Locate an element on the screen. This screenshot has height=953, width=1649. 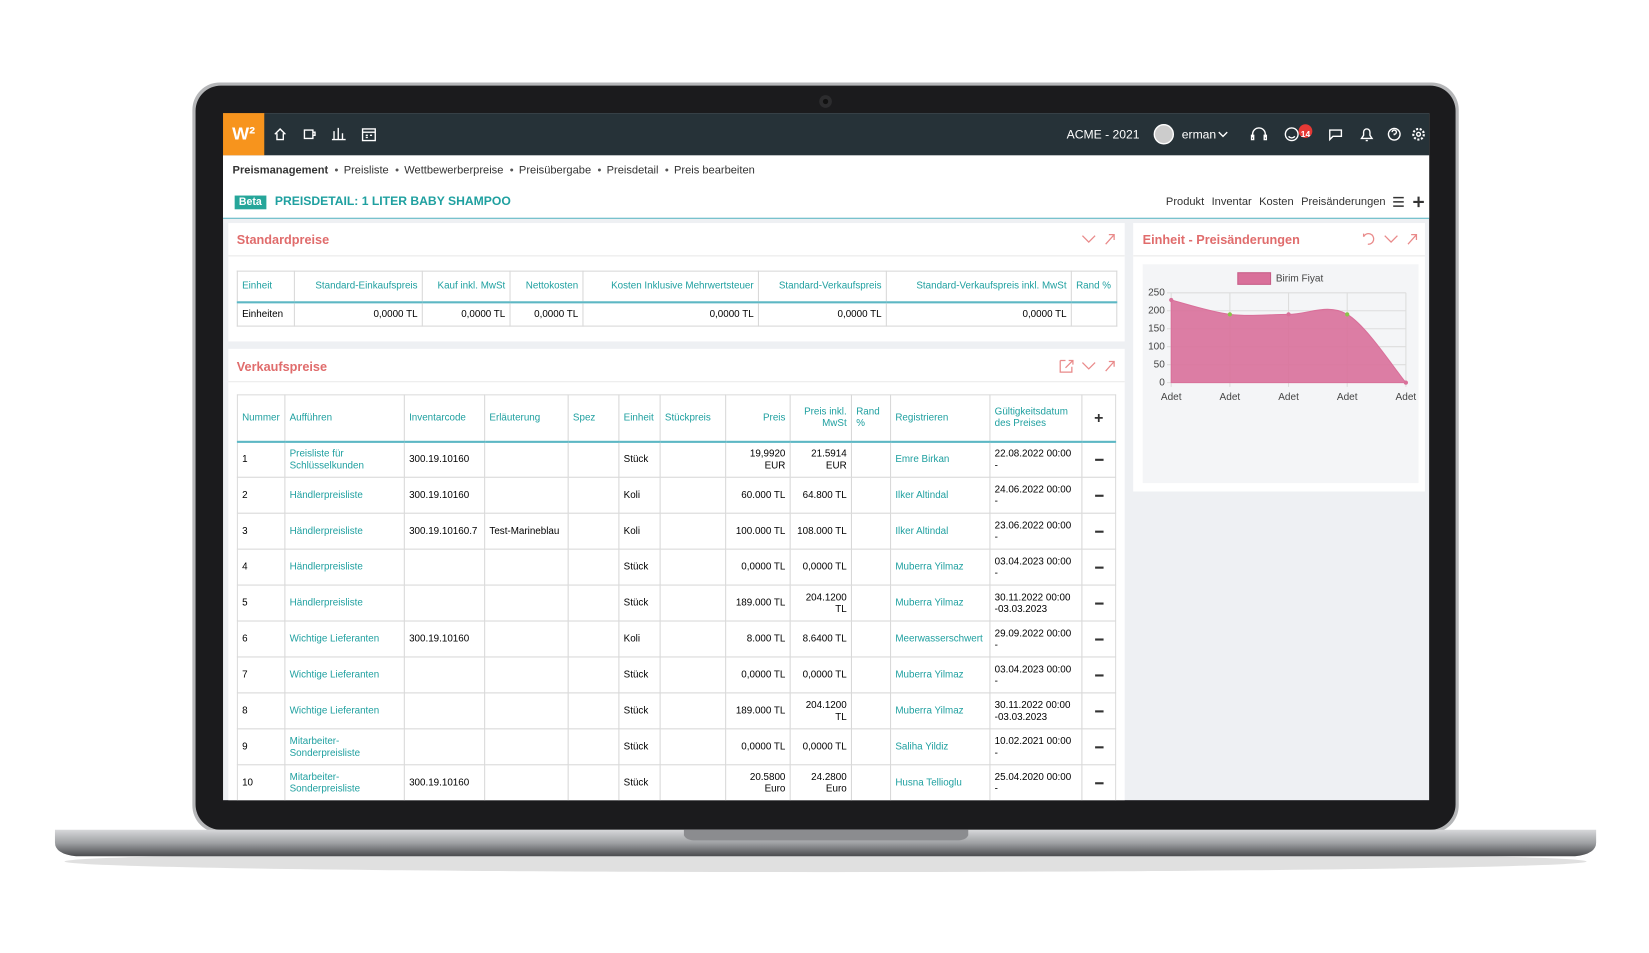
column-header: Inventarcode is located at coordinates (444, 418).